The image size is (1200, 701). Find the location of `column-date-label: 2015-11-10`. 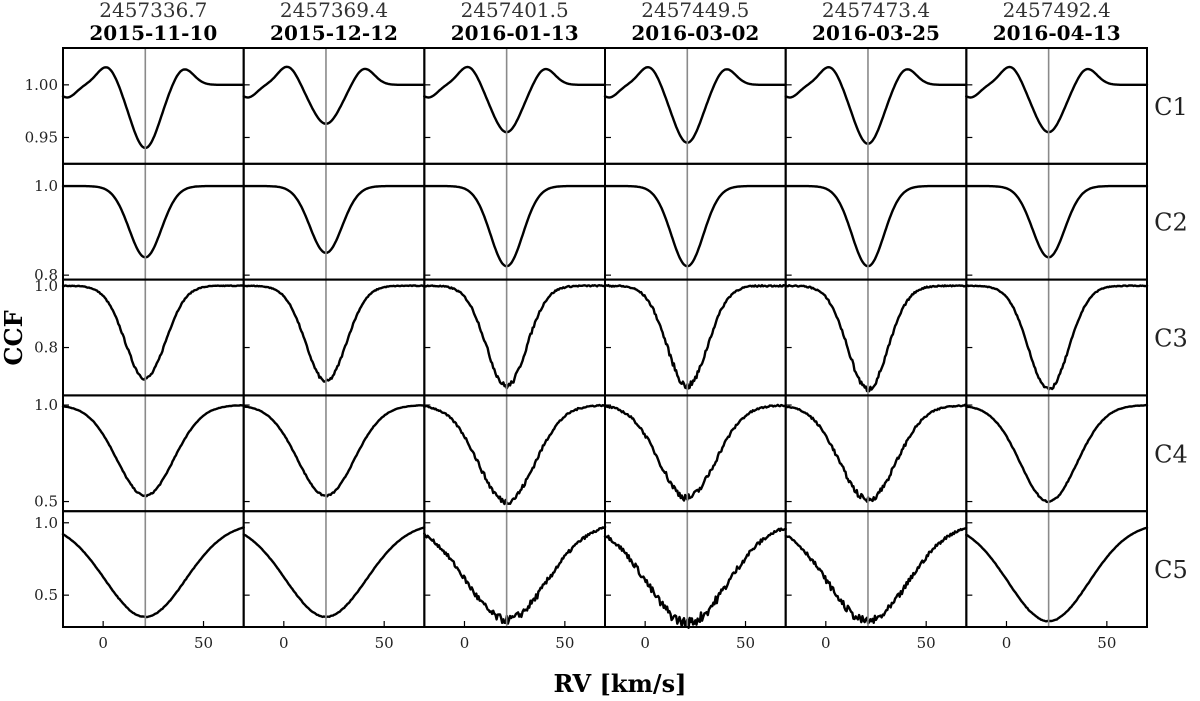

column-date-label: 2015-11-10 is located at coordinates (153, 33).